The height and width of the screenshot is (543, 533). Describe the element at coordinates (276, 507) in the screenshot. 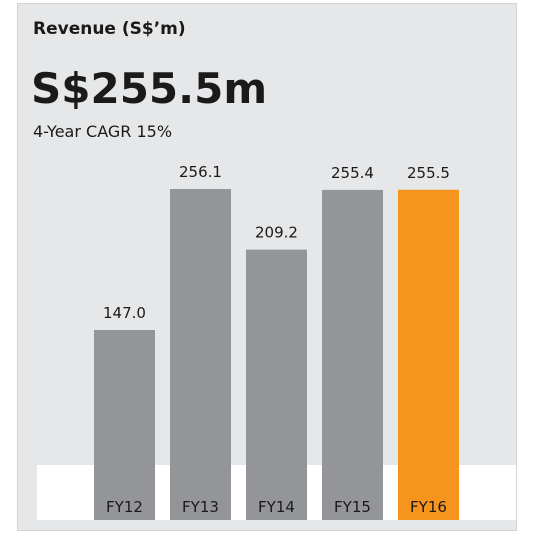

I see `x-tick-label: FY14` at that location.